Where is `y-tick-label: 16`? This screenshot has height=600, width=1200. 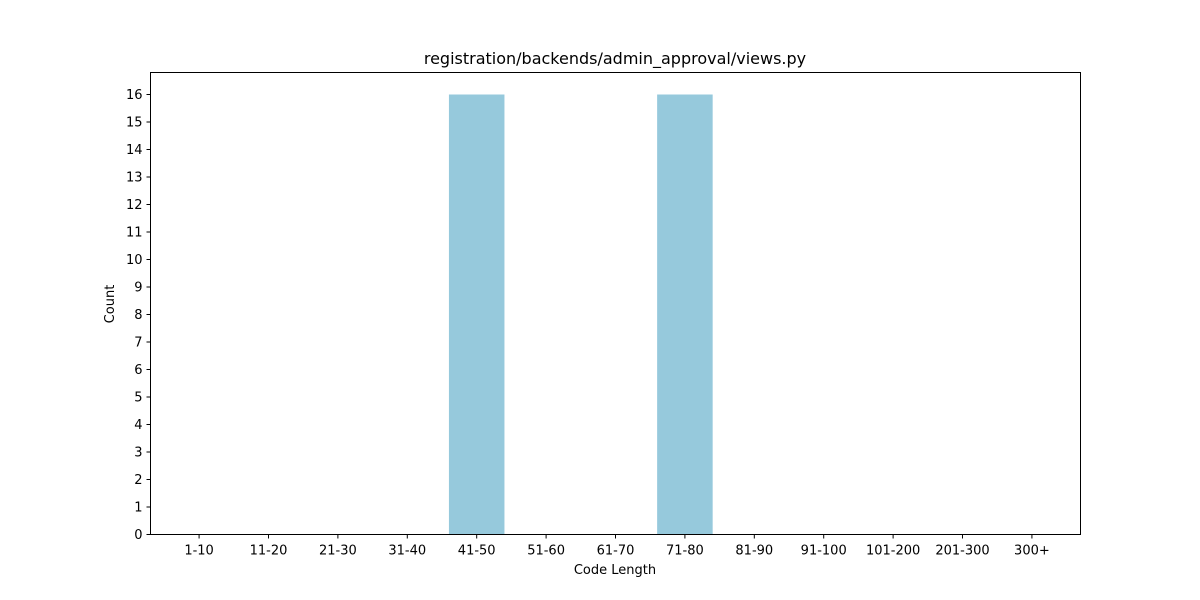 y-tick-label: 16 is located at coordinates (134, 95).